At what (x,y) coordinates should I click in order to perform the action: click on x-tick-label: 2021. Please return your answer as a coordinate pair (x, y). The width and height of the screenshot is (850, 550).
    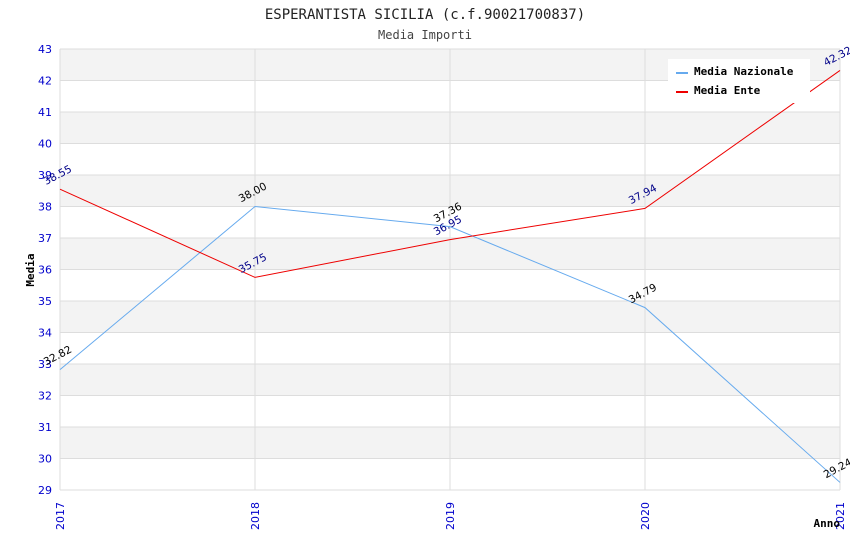
    Looking at the image, I should click on (840, 516).